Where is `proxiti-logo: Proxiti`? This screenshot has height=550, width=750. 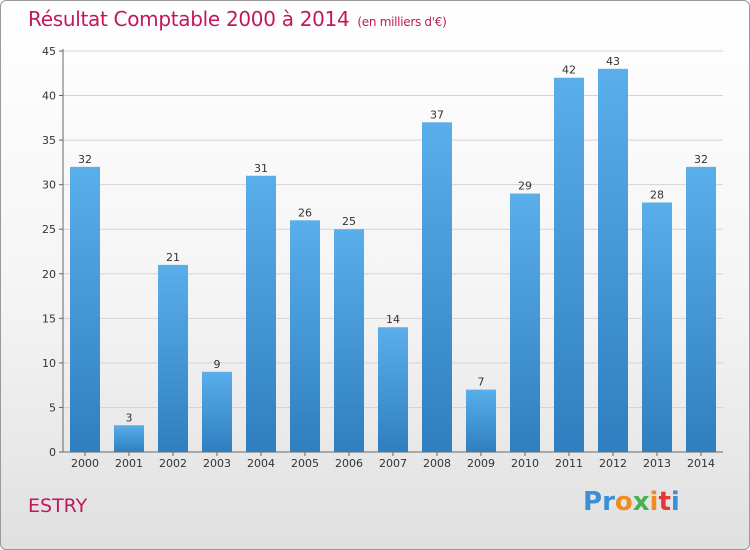
proxiti-logo: Proxiti is located at coordinates (631, 502).